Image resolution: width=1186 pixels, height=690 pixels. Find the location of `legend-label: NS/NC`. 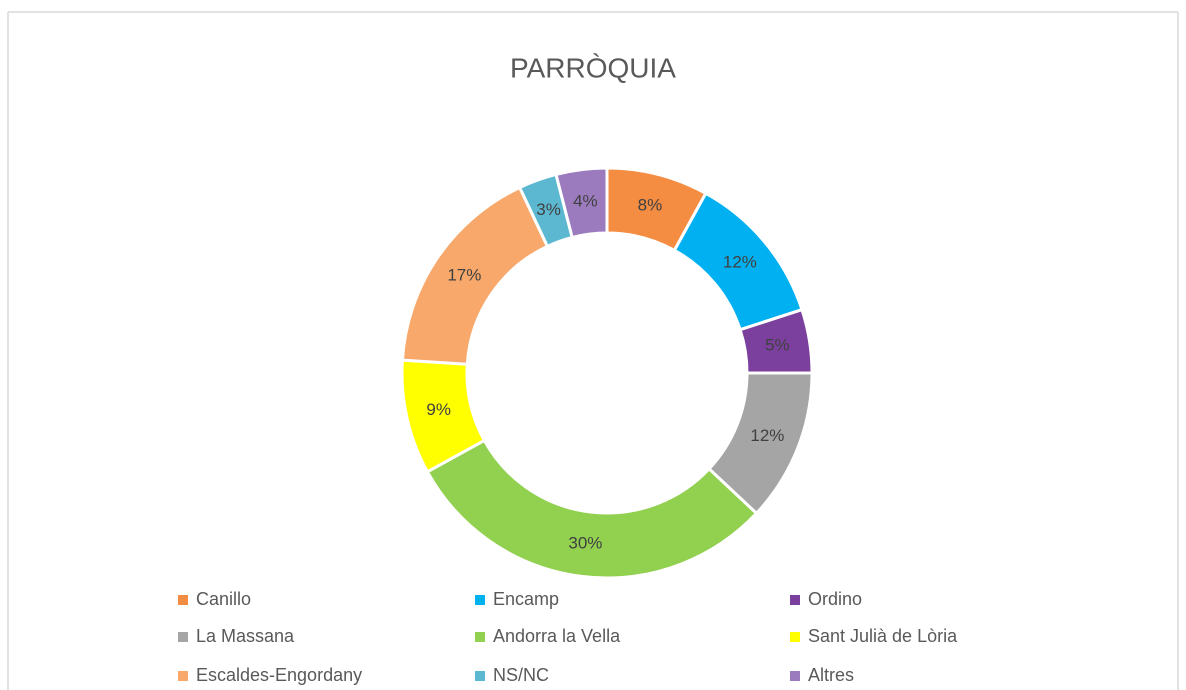

legend-label: NS/NC is located at coordinates (521, 675).